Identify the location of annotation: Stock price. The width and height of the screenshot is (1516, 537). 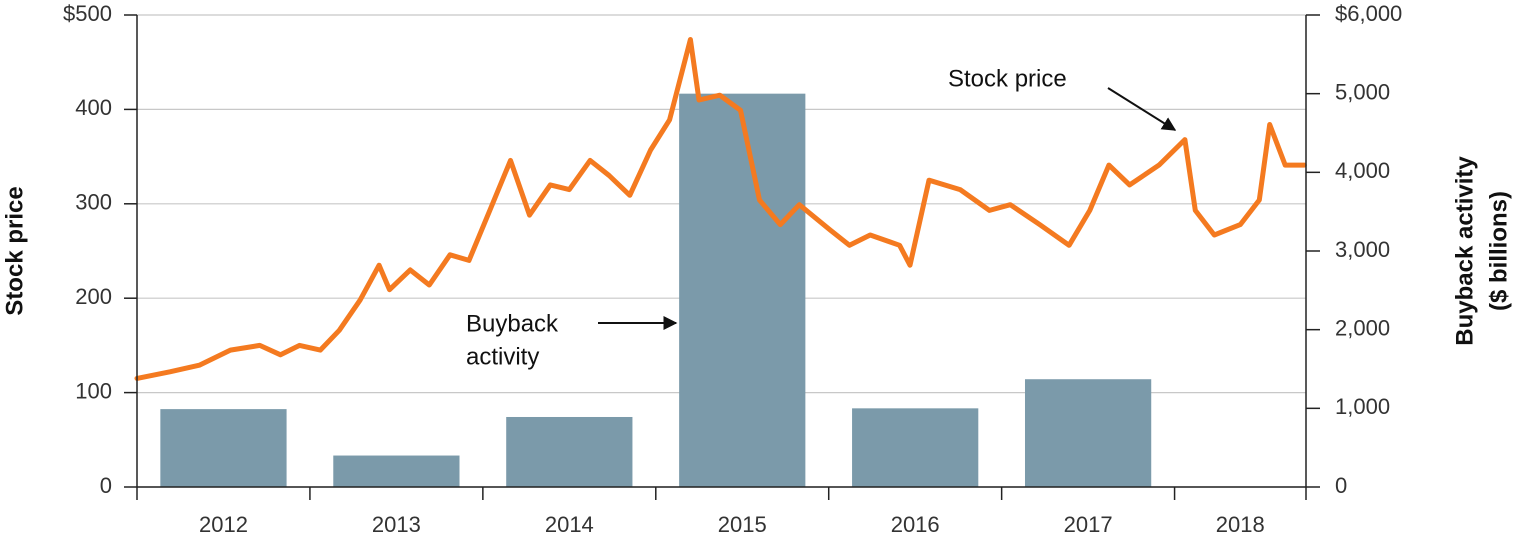
(1007, 78).